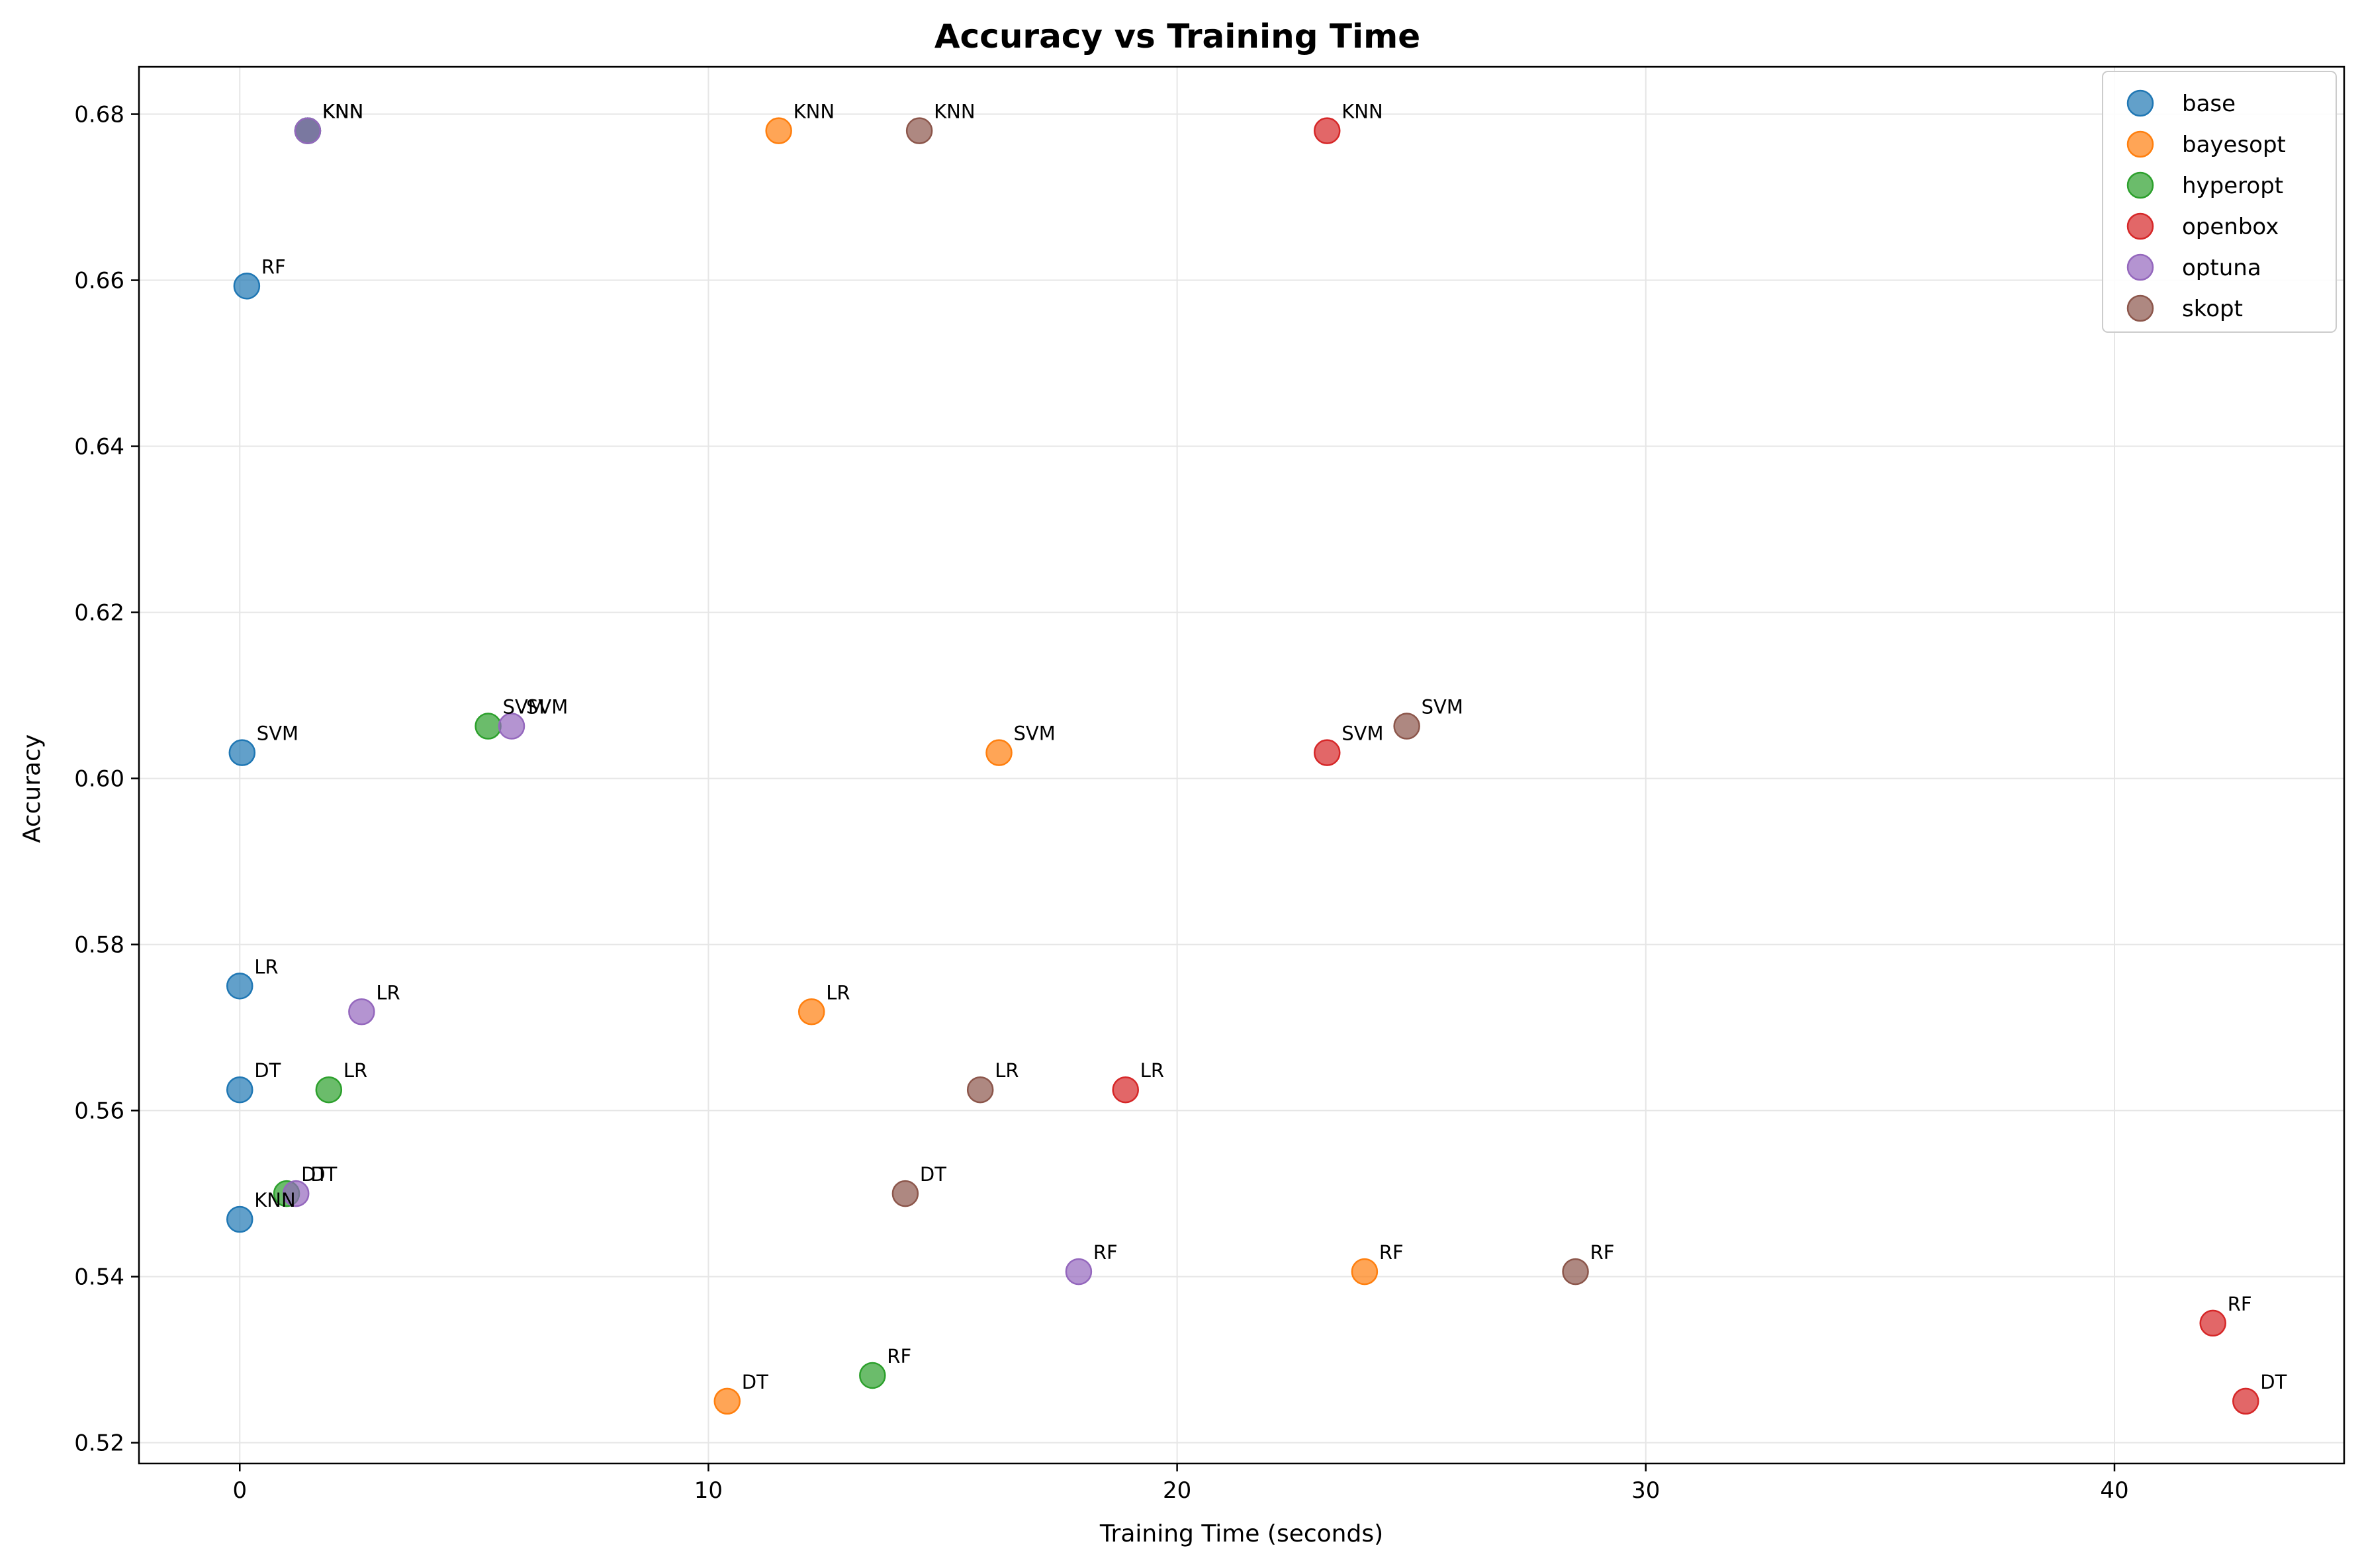 The width and height of the screenshot is (2362, 1568). I want to click on legend-label: hyperopt, so click(2232, 186).